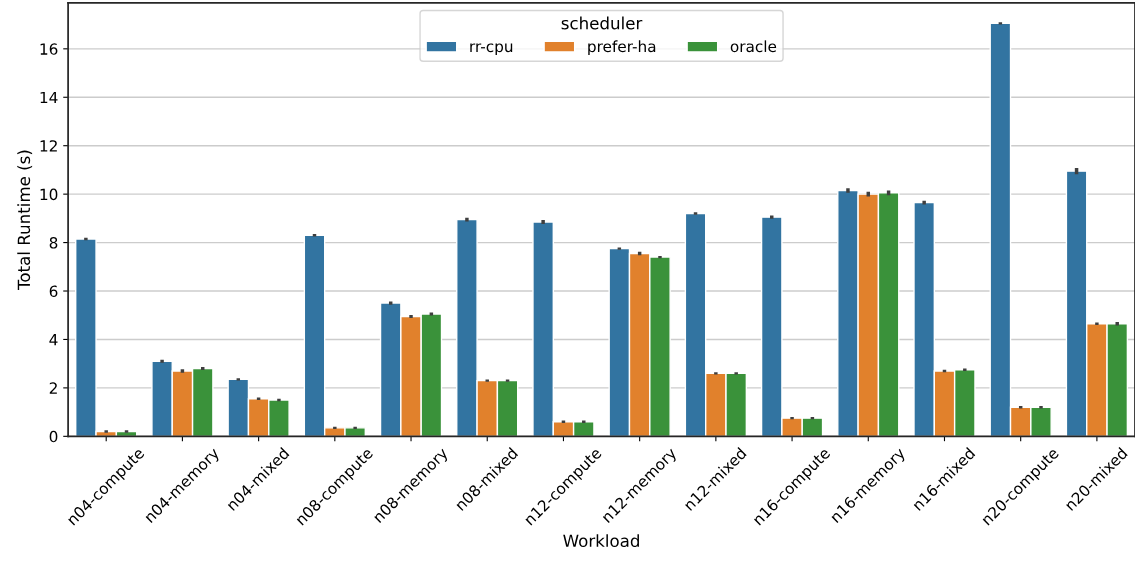 The image size is (1135, 563). I want to click on y-tick-label: 12, so click(48, 146).